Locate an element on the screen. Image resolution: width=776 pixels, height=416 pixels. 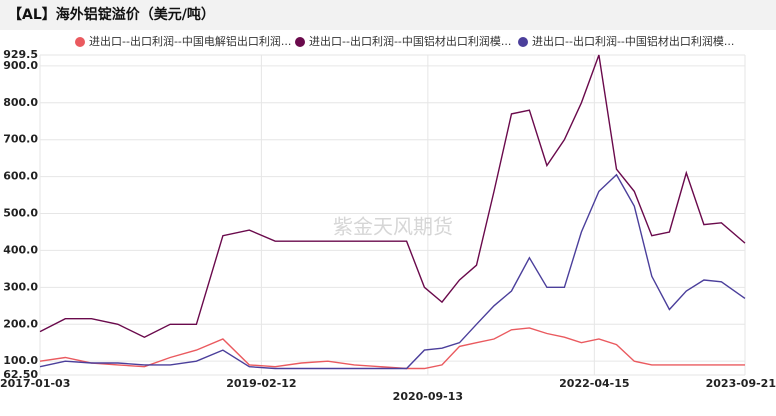
x-tick-label: 2019-02-12 is located at coordinates (261, 383).